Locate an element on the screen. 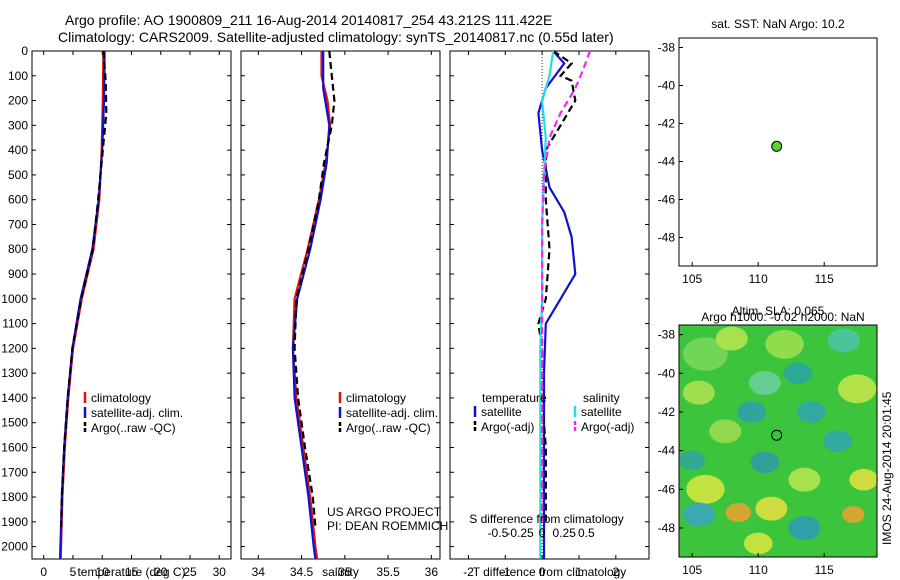 The width and height of the screenshot is (900, 580). y-tick-label: 1700 is located at coordinates (14, 472).